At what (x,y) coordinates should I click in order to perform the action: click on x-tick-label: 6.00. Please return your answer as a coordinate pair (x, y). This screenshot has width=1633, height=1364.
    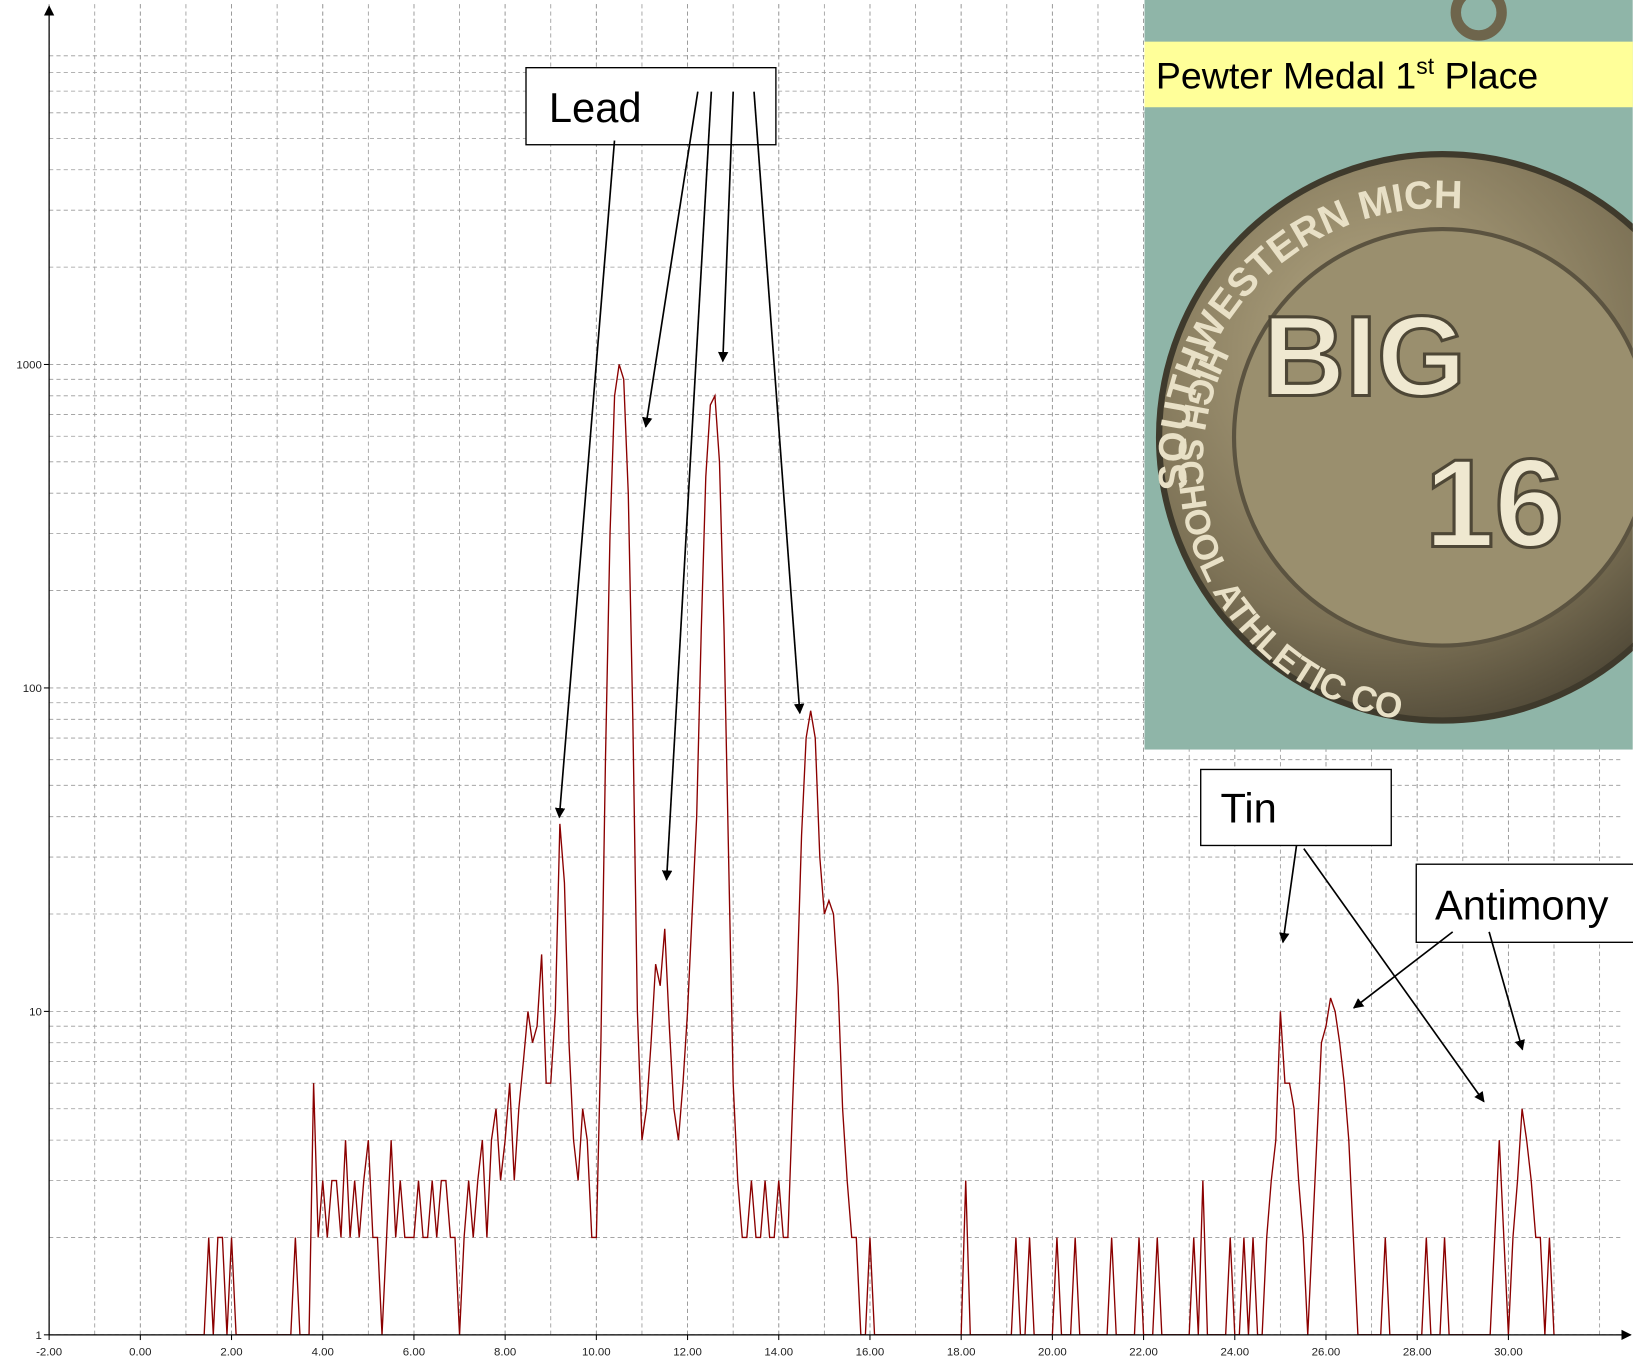
    Looking at the image, I should click on (414, 1353).